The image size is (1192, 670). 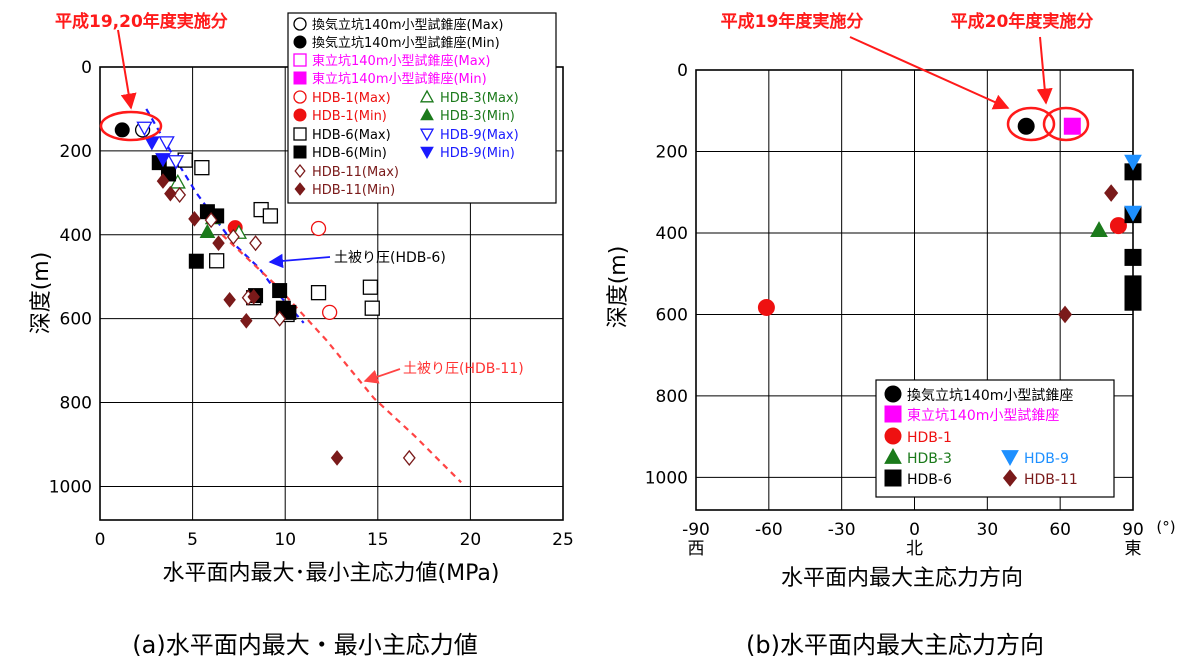 What do you see at coordinates (122, 130) in the screenshot?
I see `data-point-140m-min` at bounding box center [122, 130].